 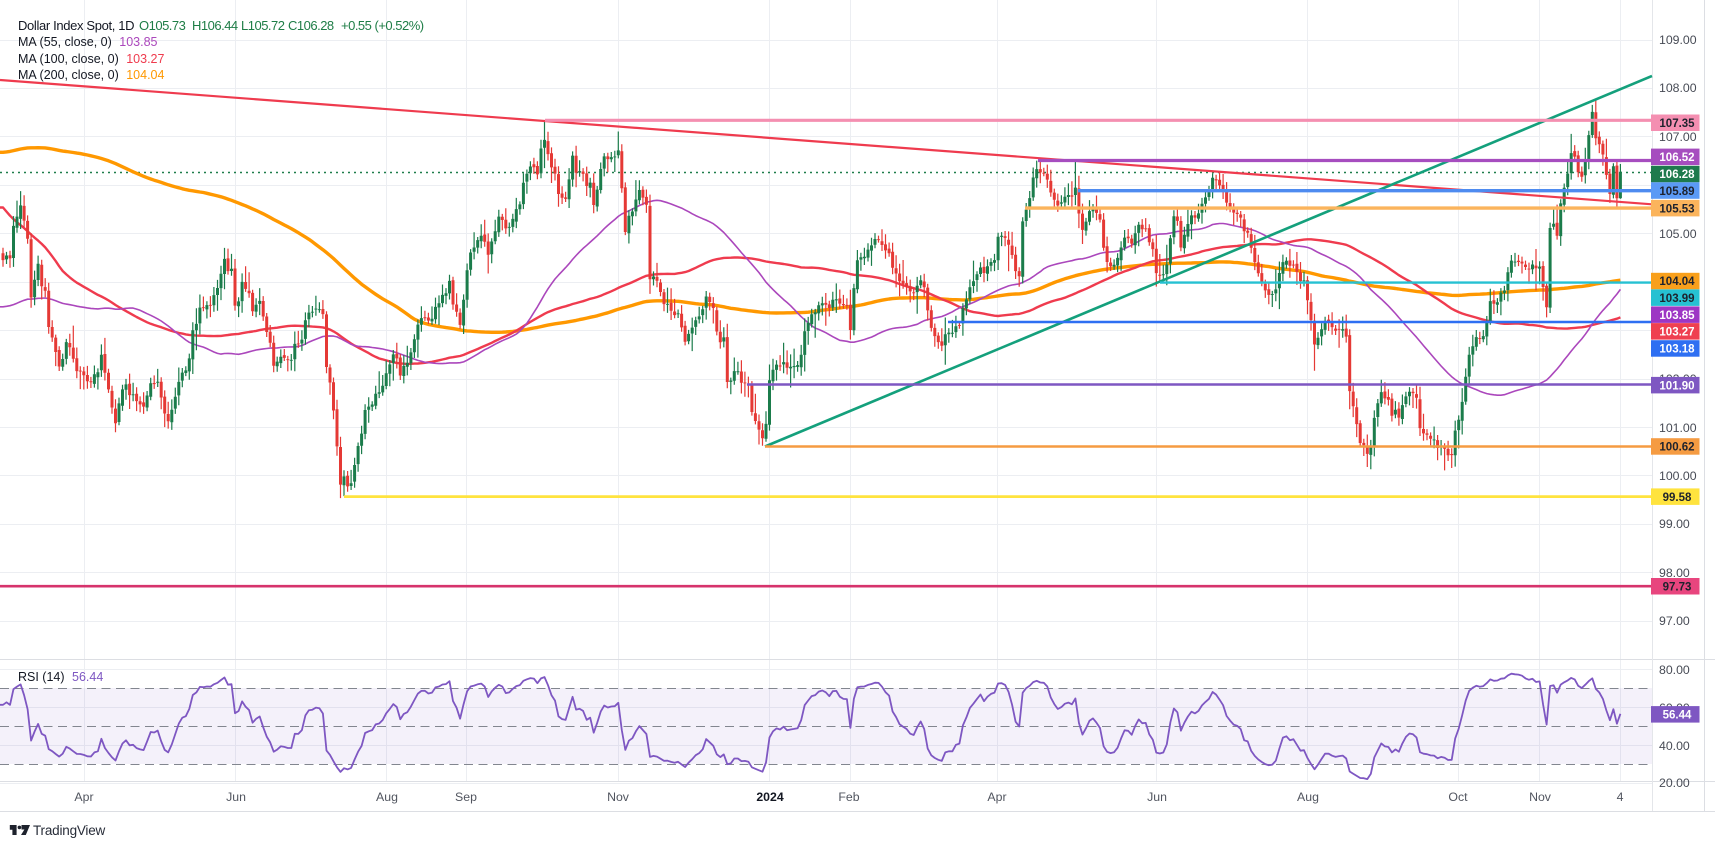 I want to click on svg-text: 105.53, so click(x=1676, y=209).